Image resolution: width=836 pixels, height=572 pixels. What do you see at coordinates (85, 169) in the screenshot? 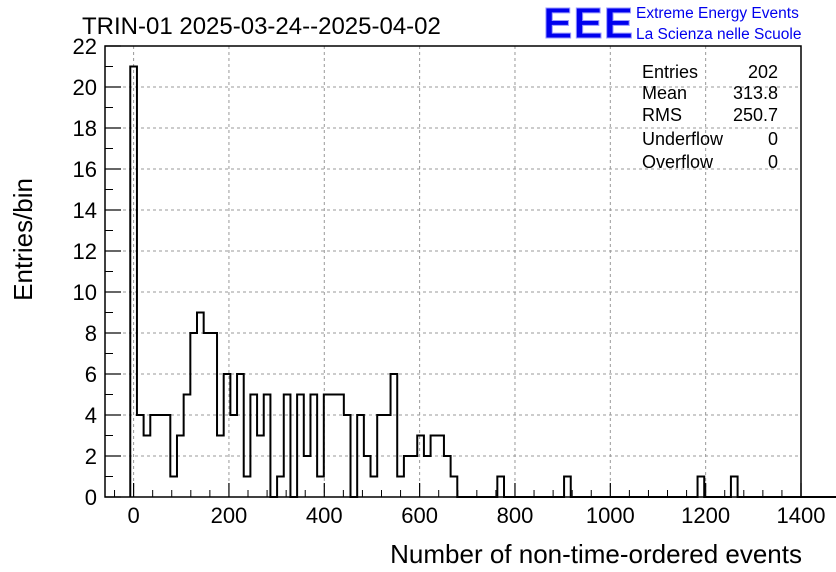
I see `y-tick-label: 16` at bounding box center [85, 169].